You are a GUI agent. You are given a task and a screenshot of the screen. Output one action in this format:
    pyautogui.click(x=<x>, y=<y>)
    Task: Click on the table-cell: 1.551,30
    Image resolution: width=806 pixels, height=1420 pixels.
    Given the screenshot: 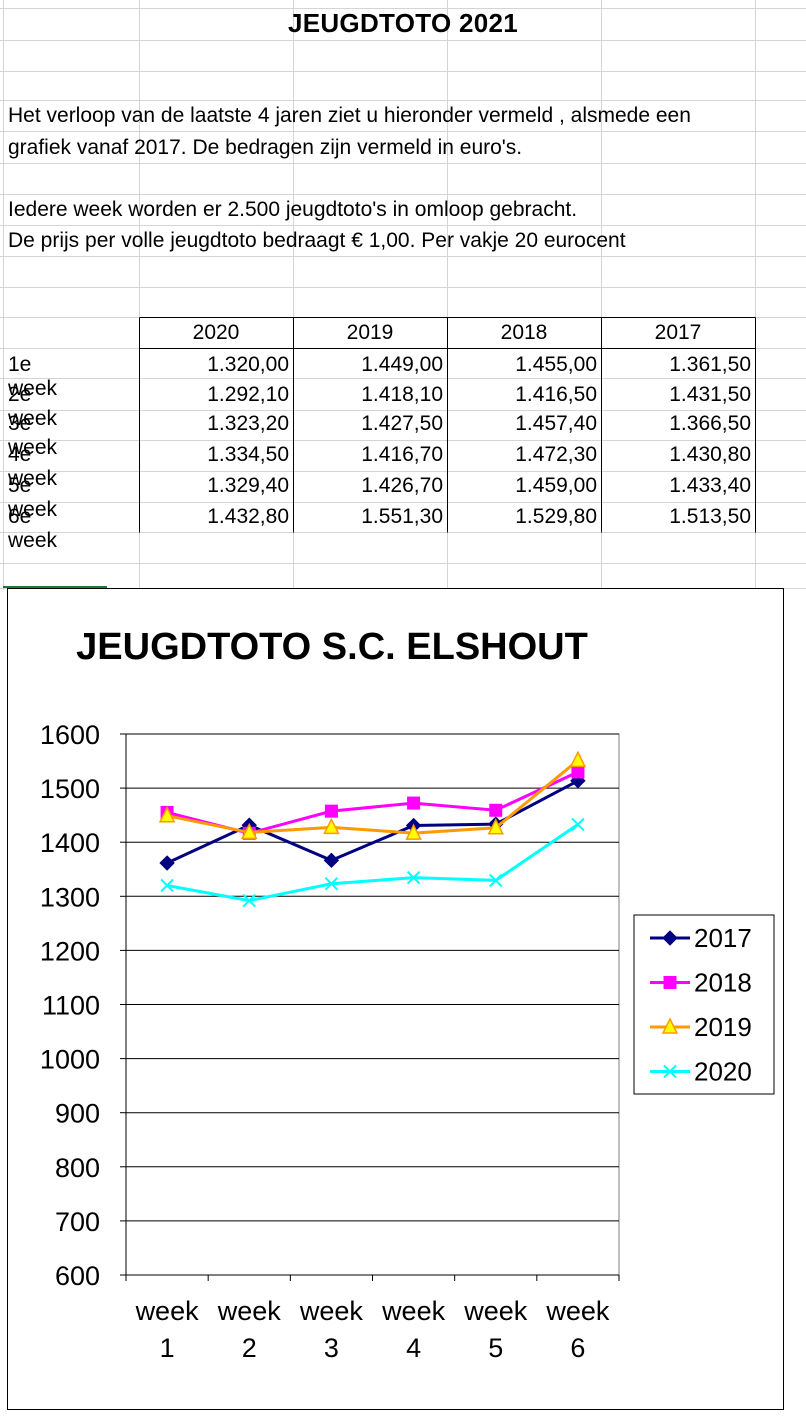 What is the action you would take?
    pyautogui.click(x=402, y=516)
    